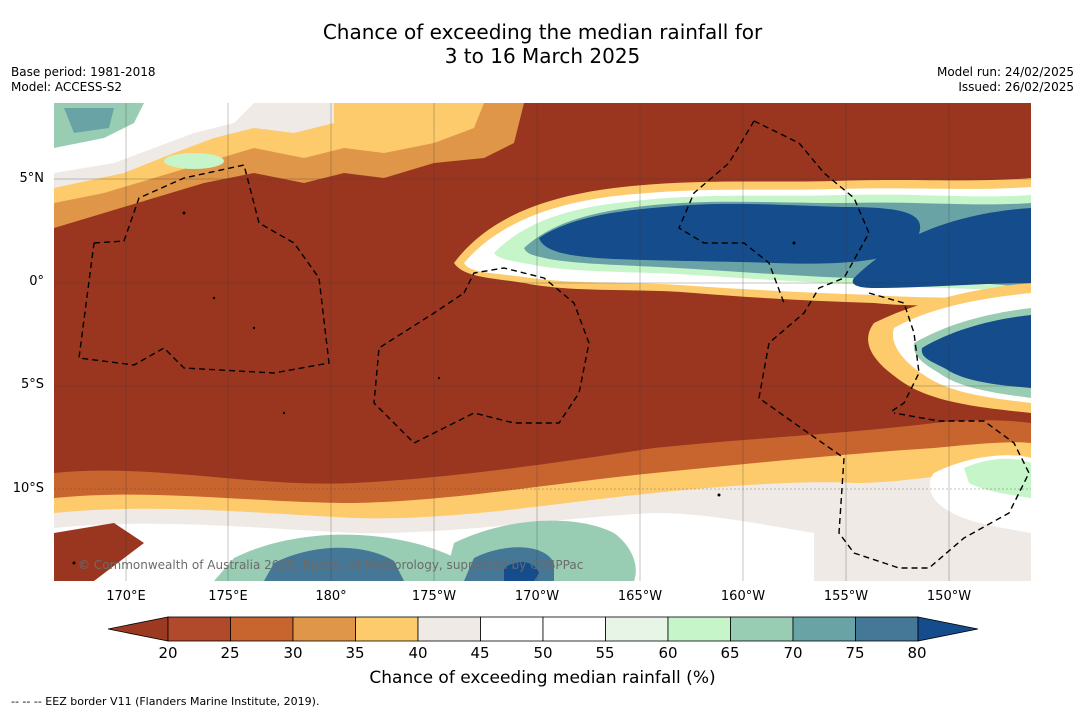  I want to click on lat-label-5s: 5°S, so click(32, 384).